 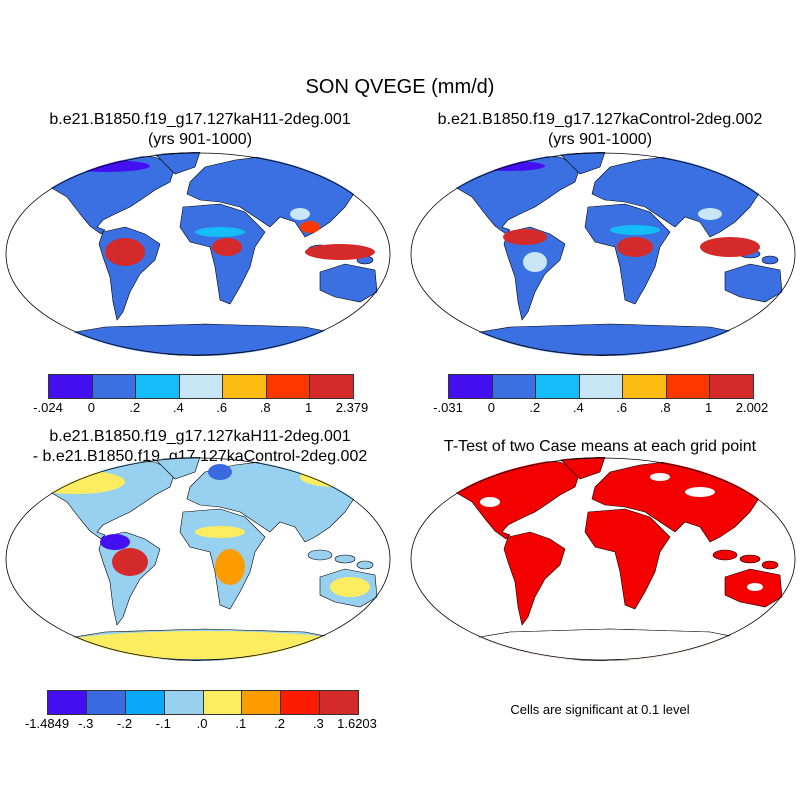 I want to click on colorbar-case2, so click(x=601, y=386).